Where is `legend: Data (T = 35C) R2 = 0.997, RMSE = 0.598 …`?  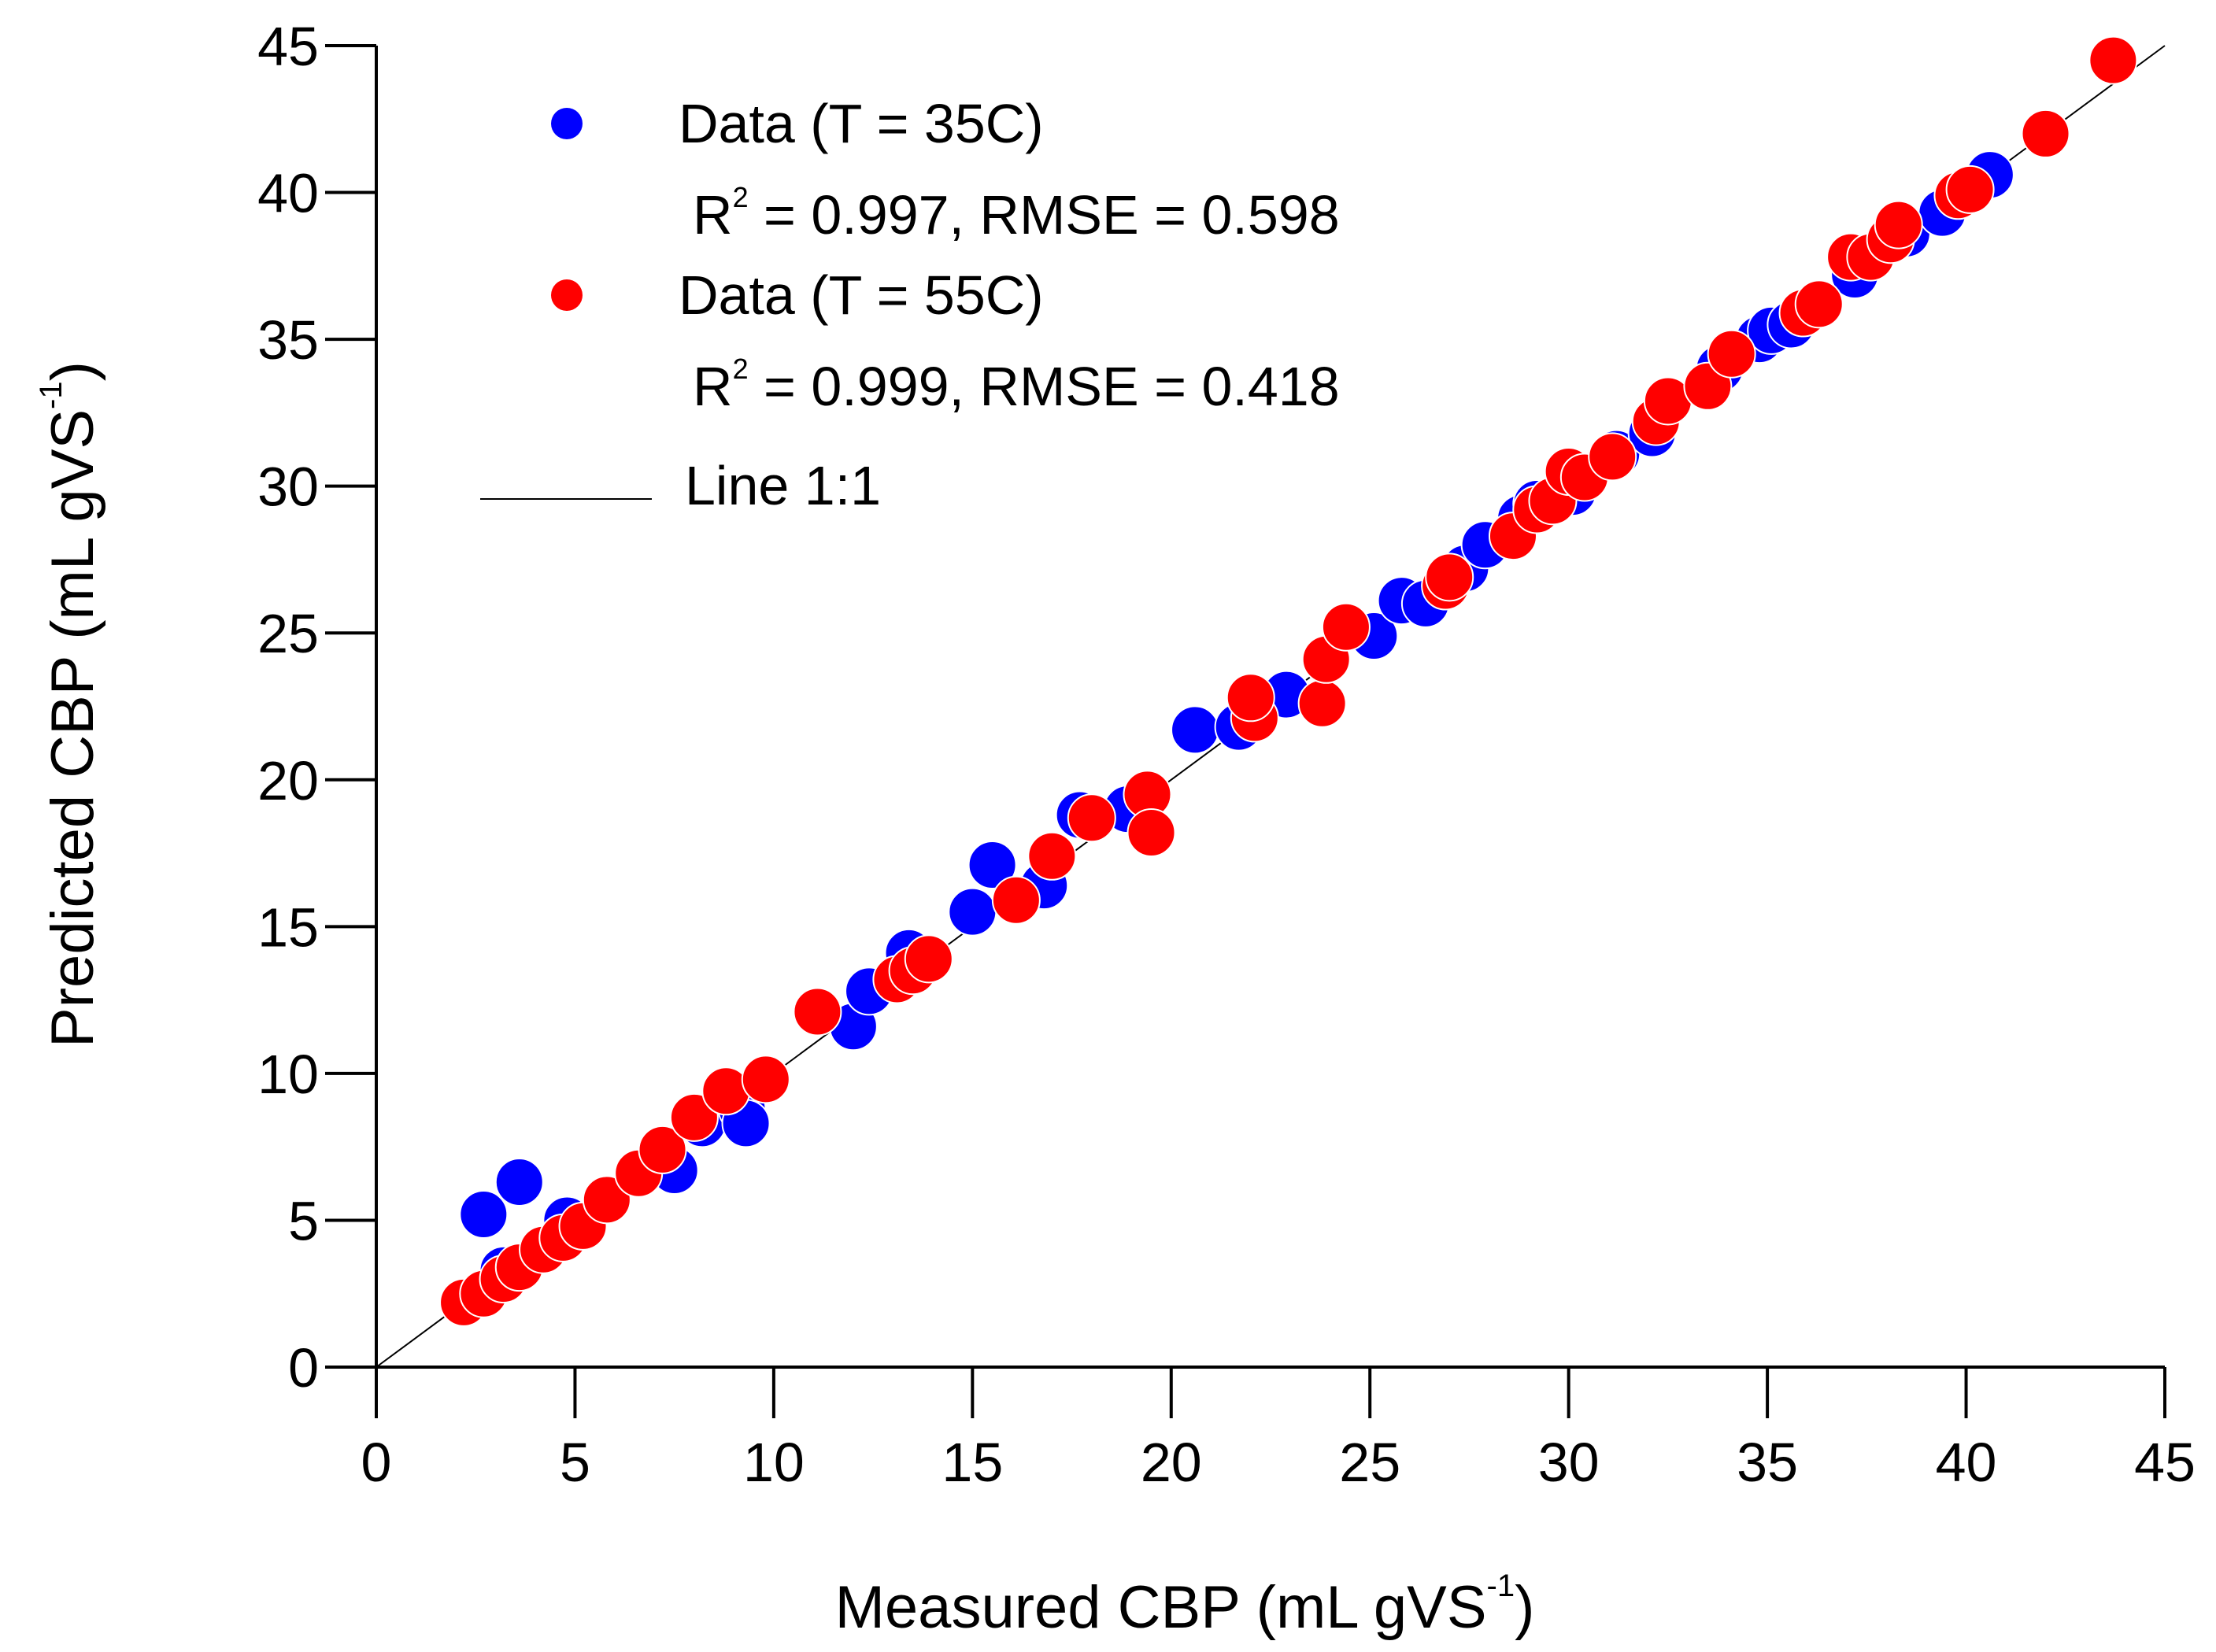
legend: Data (T = 35C) R2 = 0.997, RMSE = 0.598 … is located at coordinates (910, 305).